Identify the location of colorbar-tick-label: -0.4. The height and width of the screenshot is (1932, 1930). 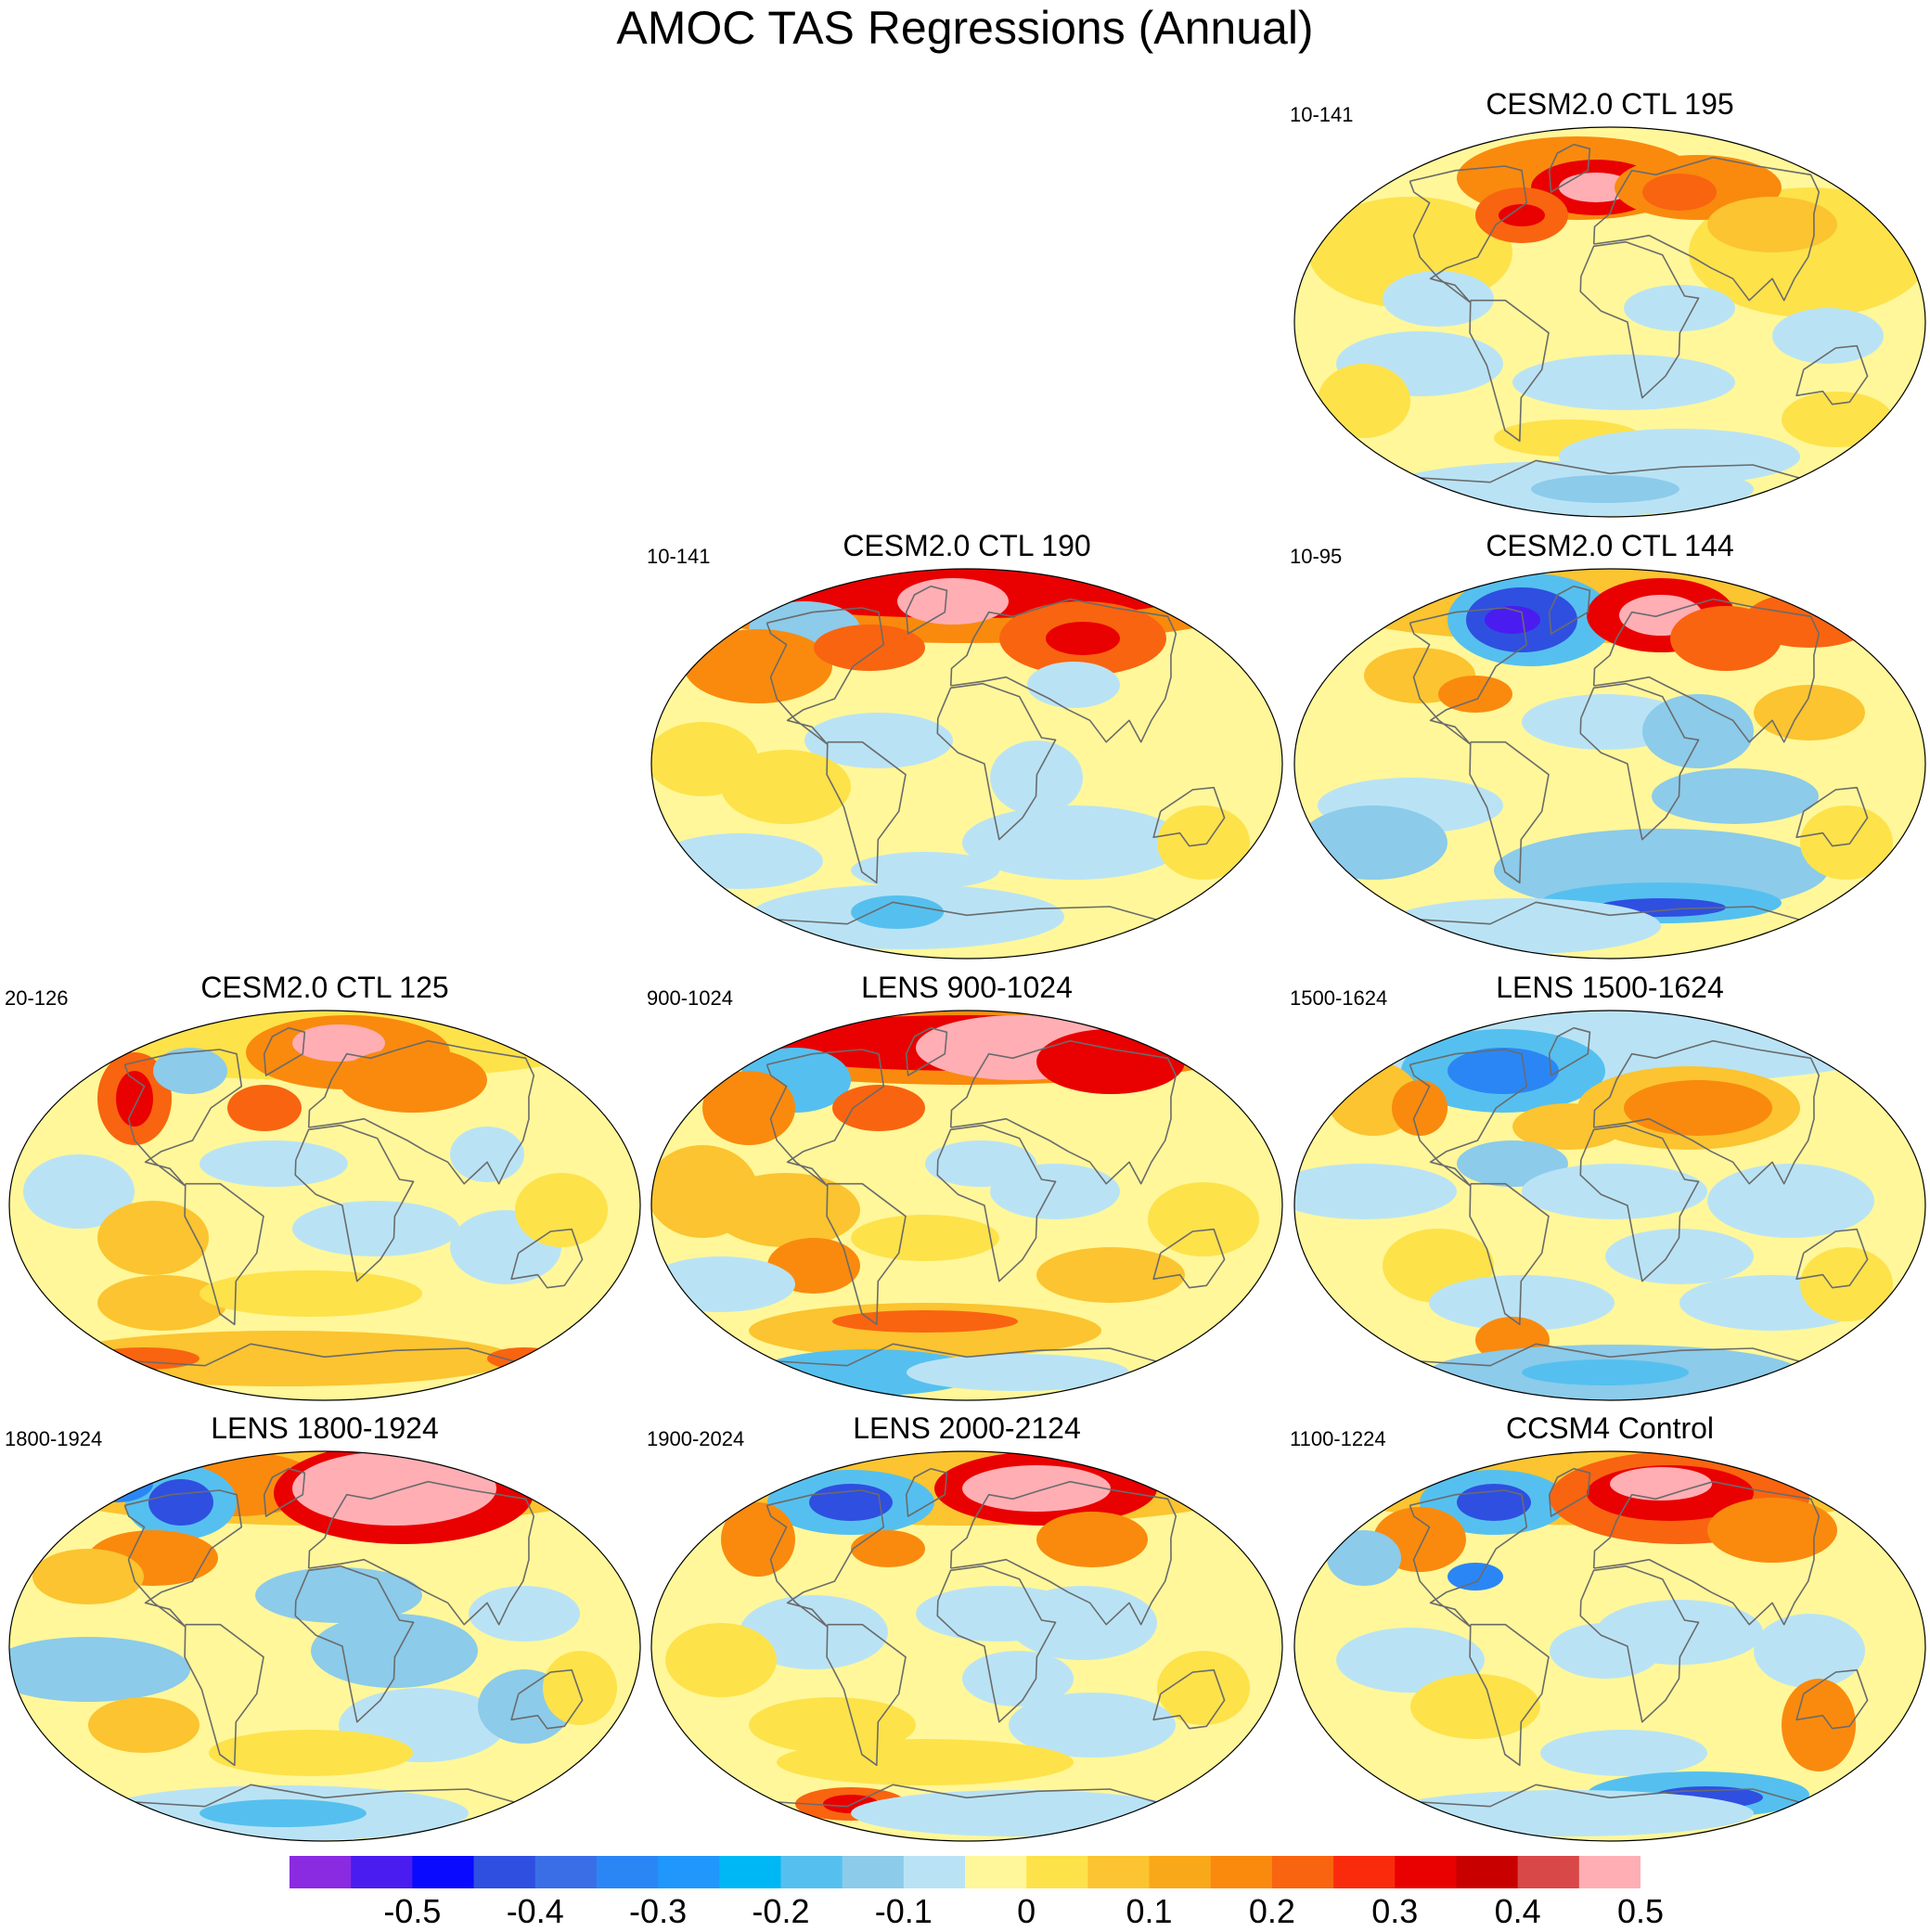
(535, 1911).